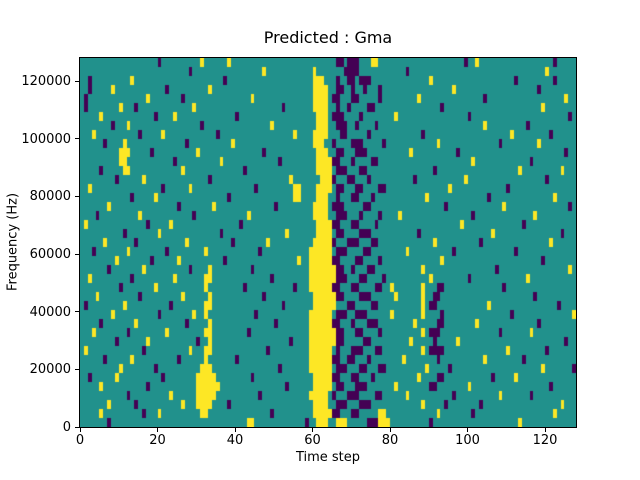  Describe the element at coordinates (312, 440) in the screenshot. I see `x-tick-label: 60` at that location.